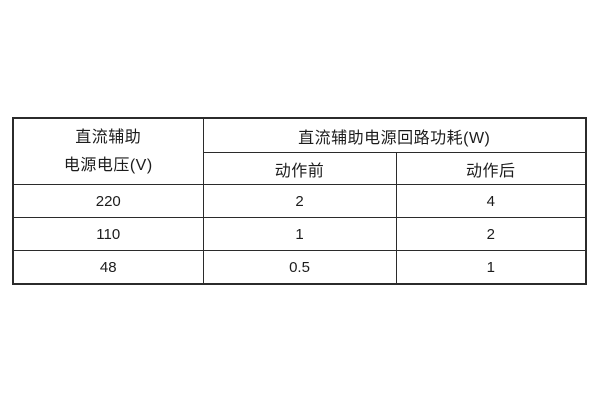 Image resolution: width=600 pixels, height=400 pixels. Describe the element at coordinates (108, 151) in the screenshot. I see `voltage-column-header: 直流辅助 电源电压(V)` at that location.